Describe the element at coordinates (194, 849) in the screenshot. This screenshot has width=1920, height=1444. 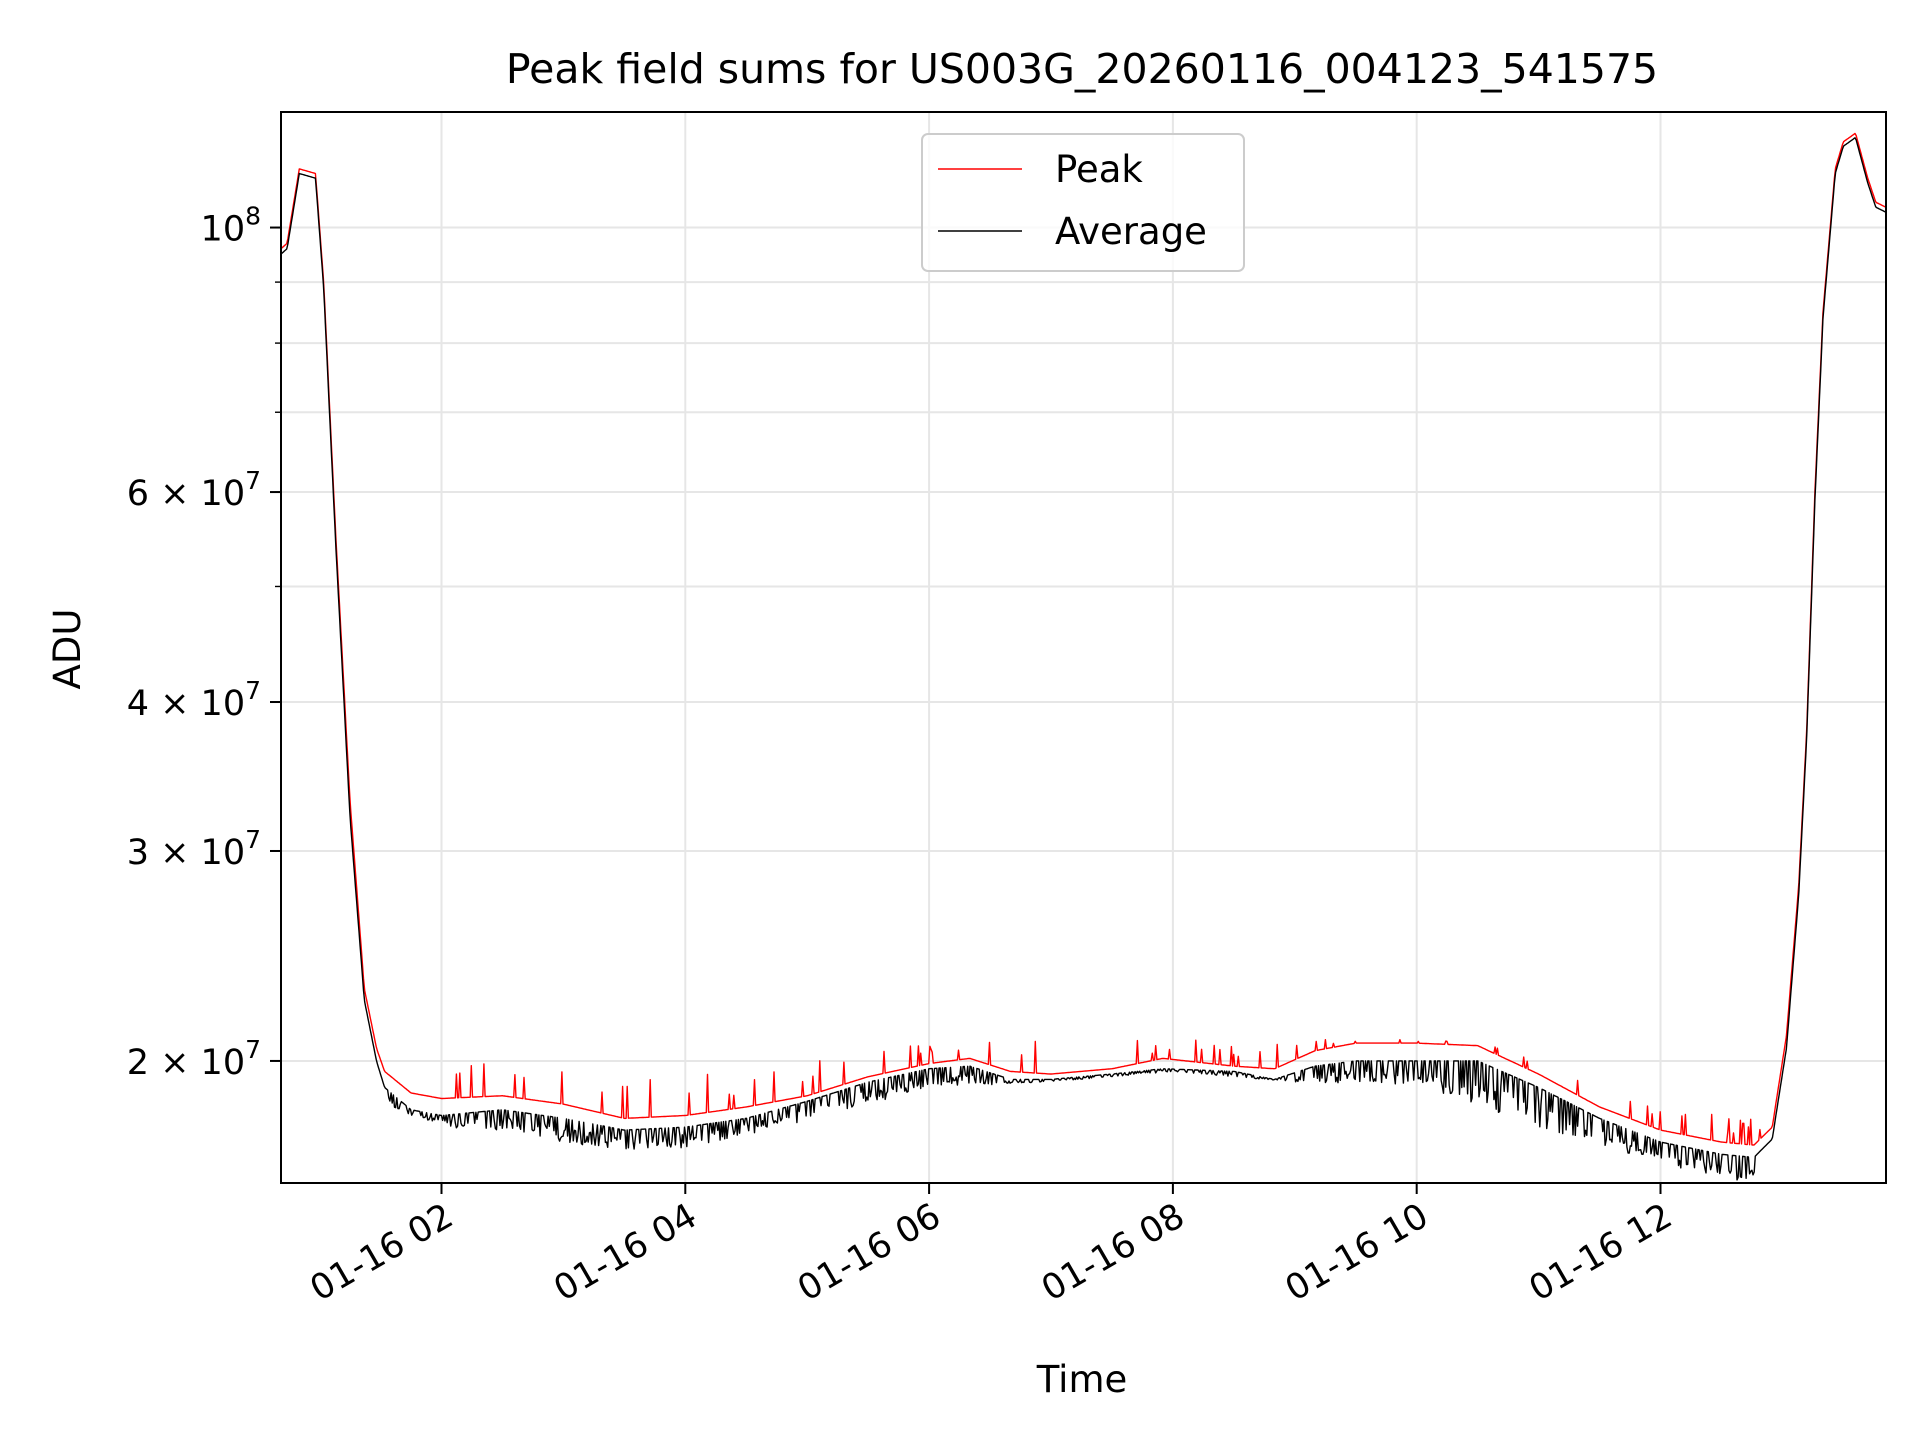
I see `y-tick-label: 3 × 107` at that location.